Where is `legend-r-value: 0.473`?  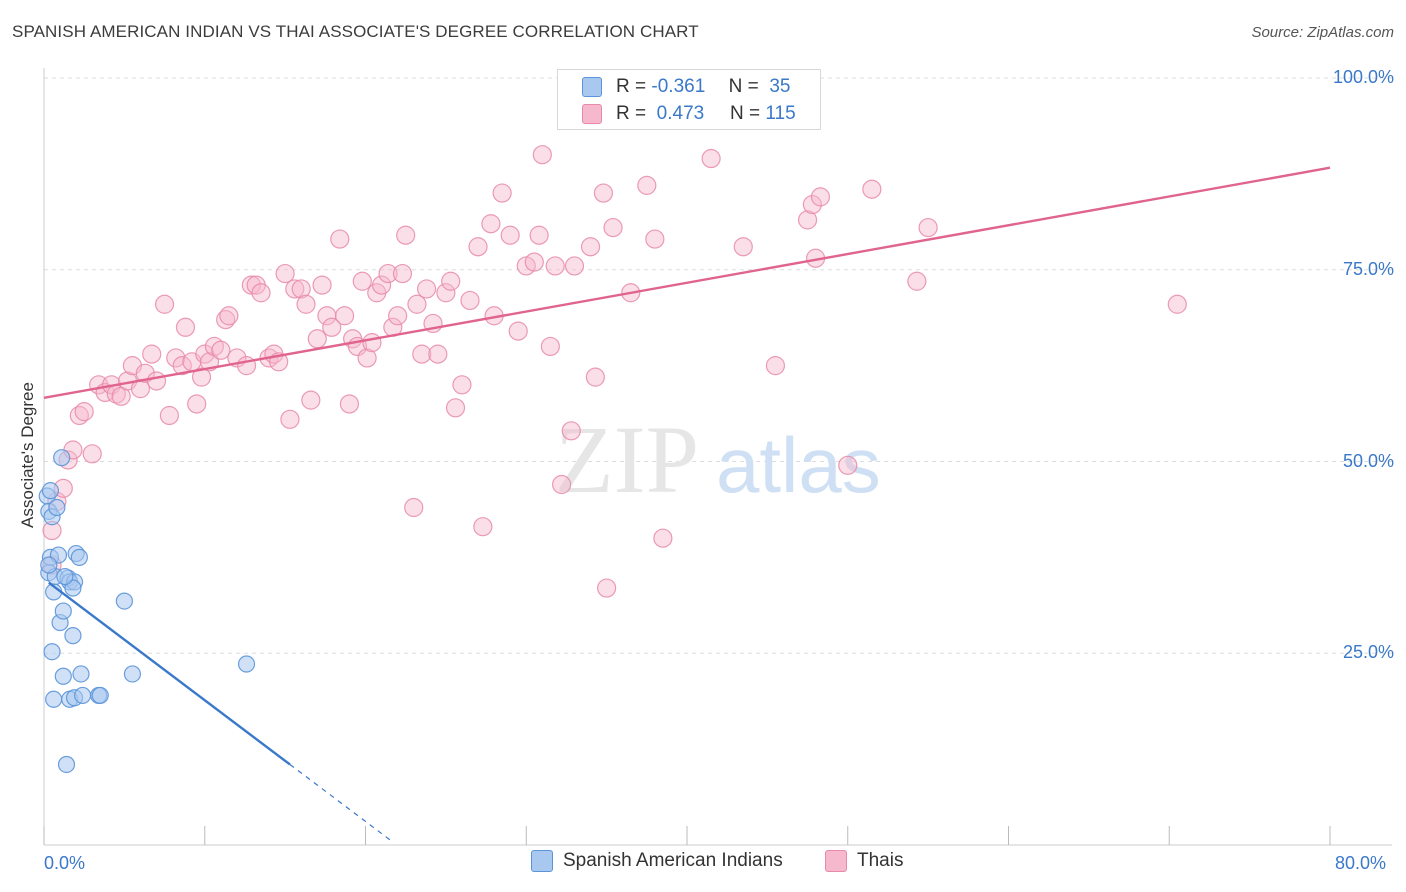 legend-r-value: 0.473 is located at coordinates (680, 113).